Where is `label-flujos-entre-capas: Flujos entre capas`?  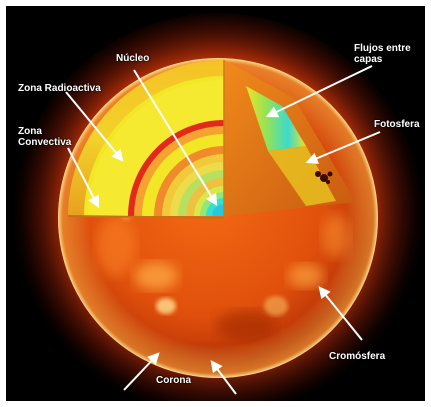 label-flujos-entre-capas: Flujos entre capas is located at coordinates (382, 54).